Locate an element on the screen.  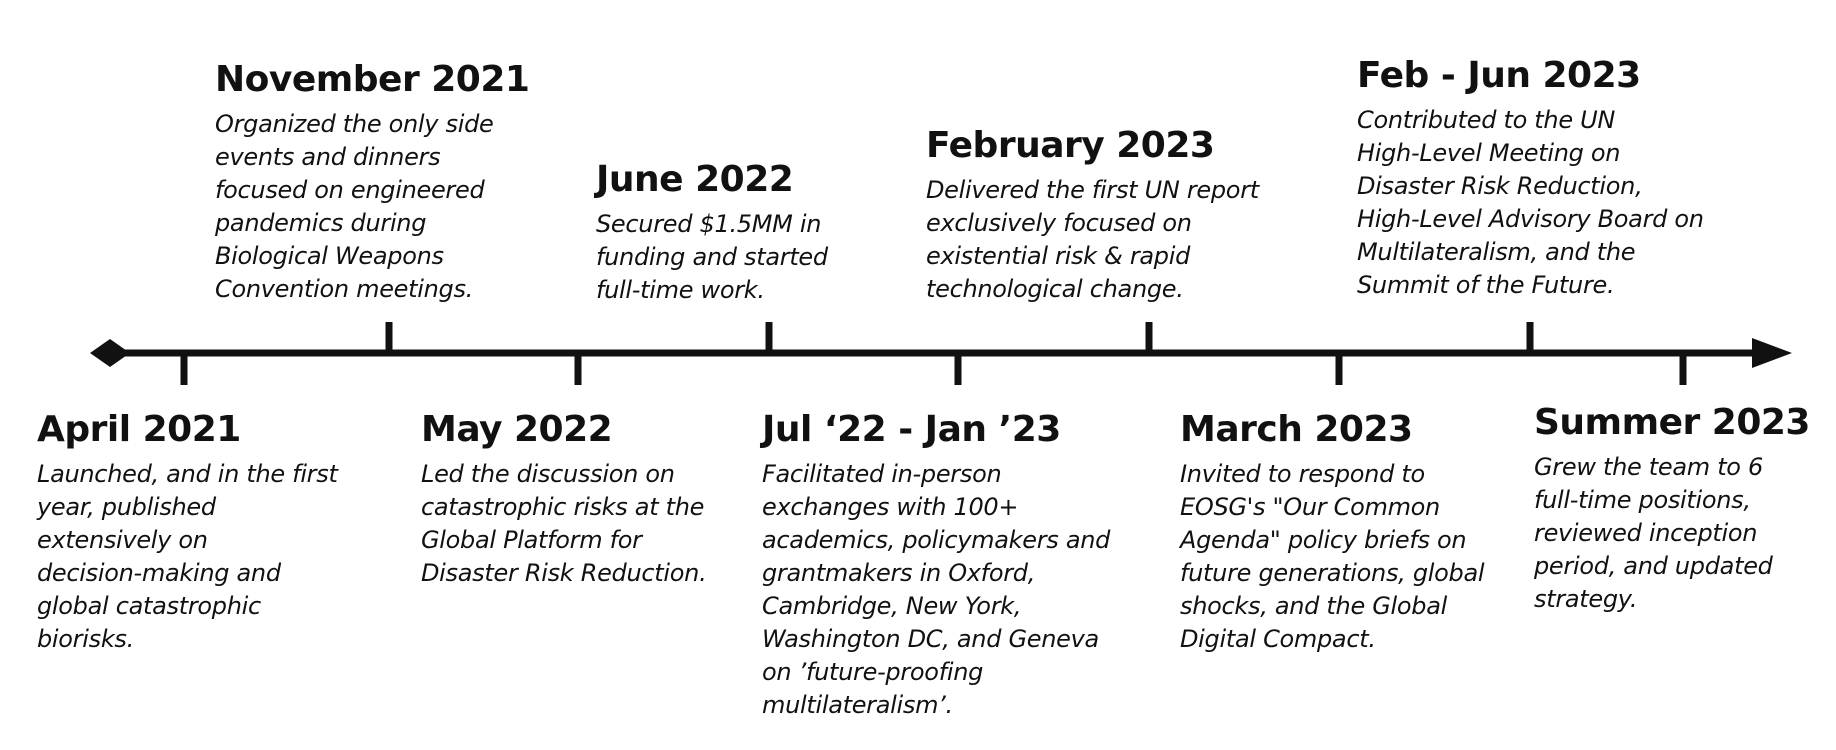
description-line: full-time positions, is located at coordinates (1642, 500).